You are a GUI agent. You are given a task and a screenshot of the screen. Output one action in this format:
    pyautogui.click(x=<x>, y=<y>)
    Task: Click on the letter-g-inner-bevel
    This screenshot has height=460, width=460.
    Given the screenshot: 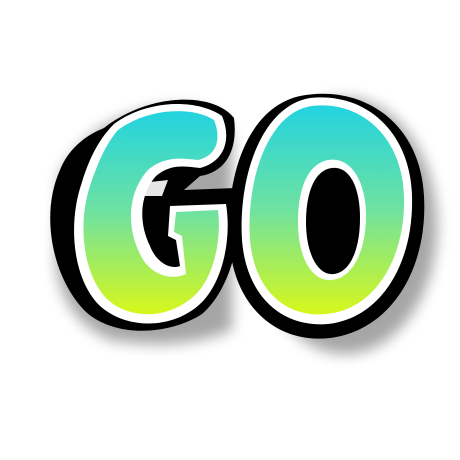 What is the action you would take?
    pyautogui.click(x=154, y=188)
    